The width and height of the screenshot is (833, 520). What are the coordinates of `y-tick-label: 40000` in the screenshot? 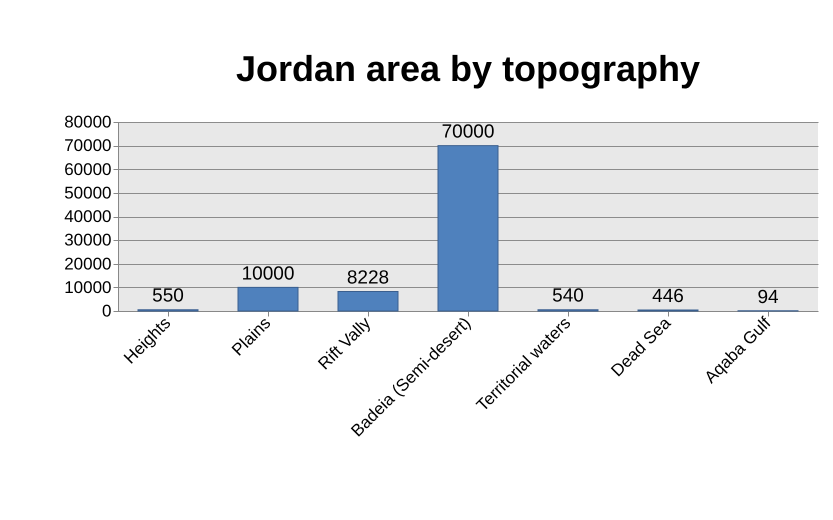 It's located at (88, 216).